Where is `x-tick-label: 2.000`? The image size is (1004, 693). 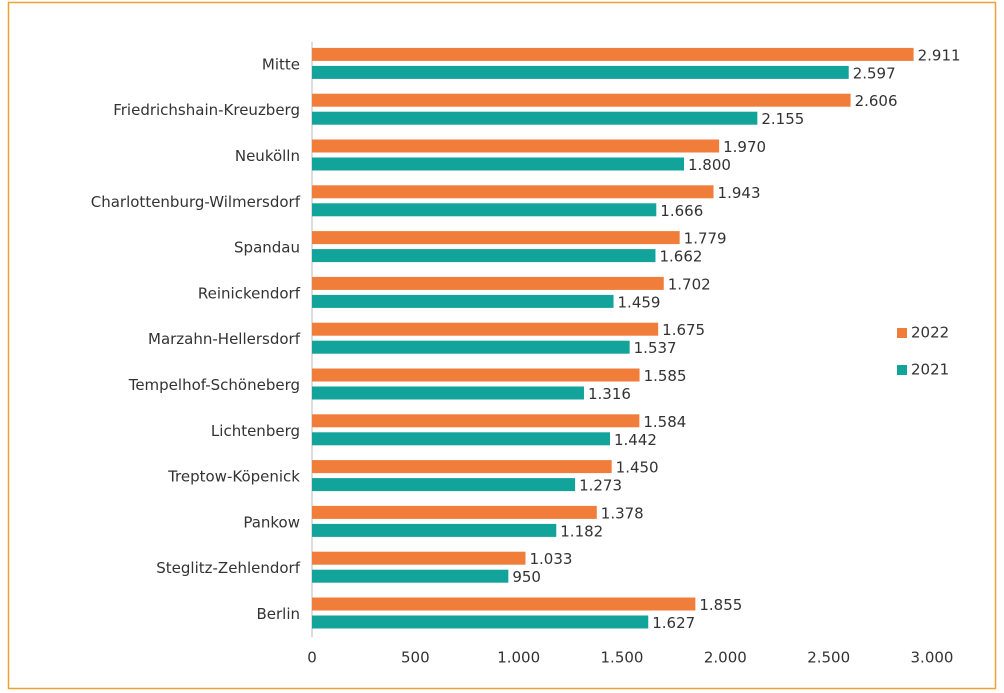
x-tick-label: 2.000 is located at coordinates (725, 658).